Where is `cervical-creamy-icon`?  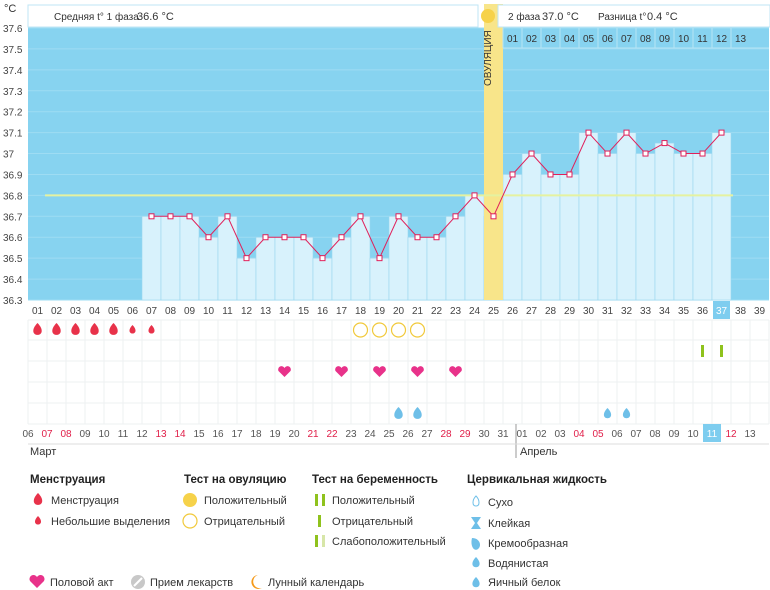 cervical-creamy-icon is located at coordinates (607, 413).